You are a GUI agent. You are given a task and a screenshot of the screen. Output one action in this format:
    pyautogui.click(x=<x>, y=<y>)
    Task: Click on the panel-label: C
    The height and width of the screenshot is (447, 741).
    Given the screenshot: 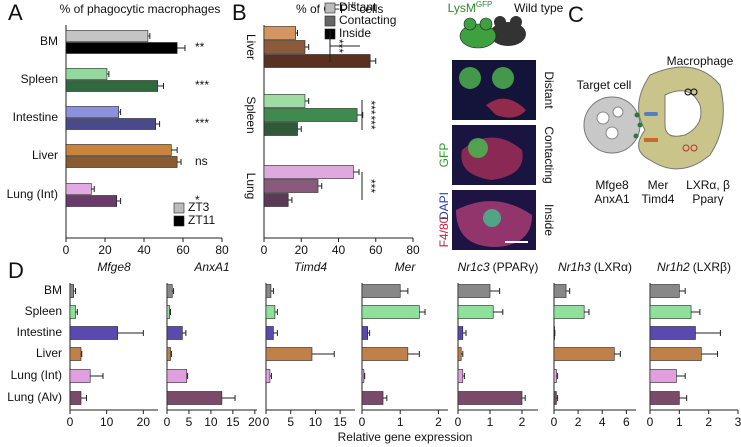 What is the action you would take?
    pyautogui.click(x=576, y=14)
    